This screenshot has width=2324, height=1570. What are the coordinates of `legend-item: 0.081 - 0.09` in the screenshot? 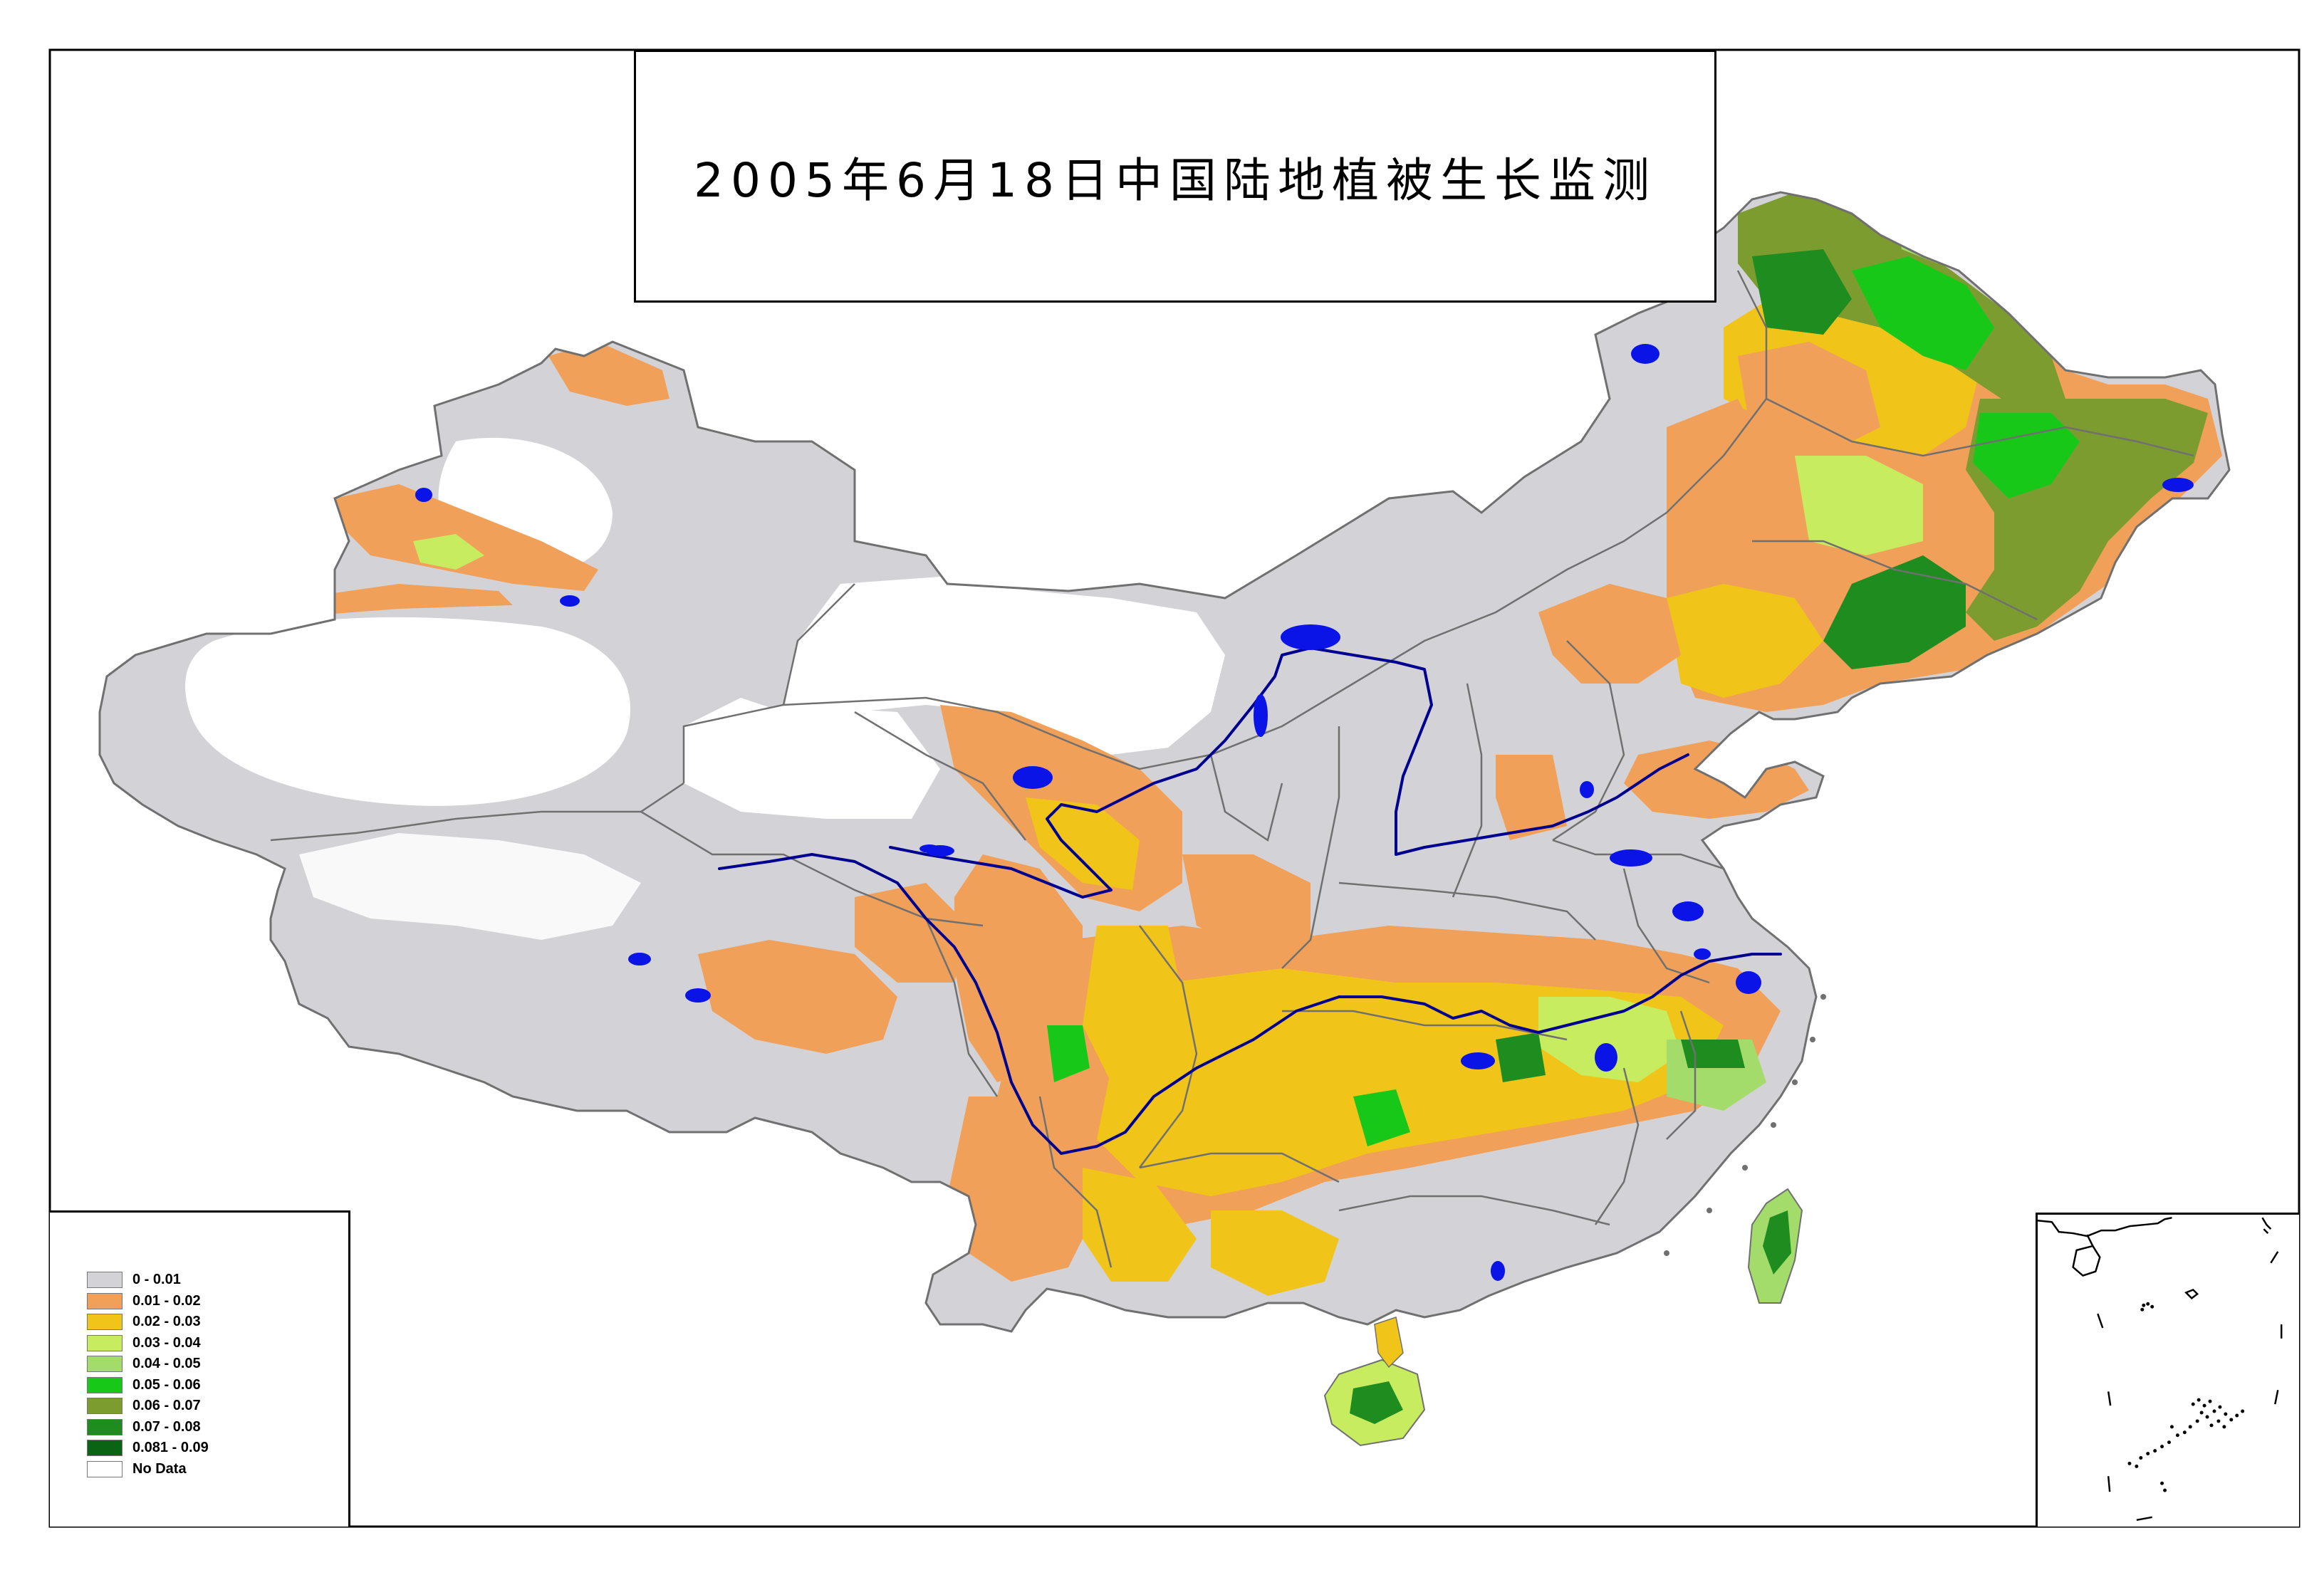 It's located at (148, 1448).